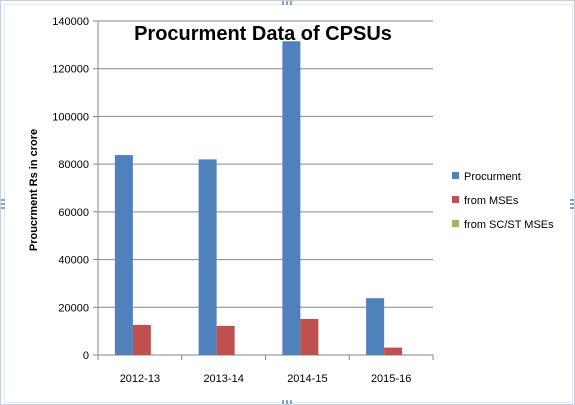  I want to click on resize-handle-top, so click(288, 3).